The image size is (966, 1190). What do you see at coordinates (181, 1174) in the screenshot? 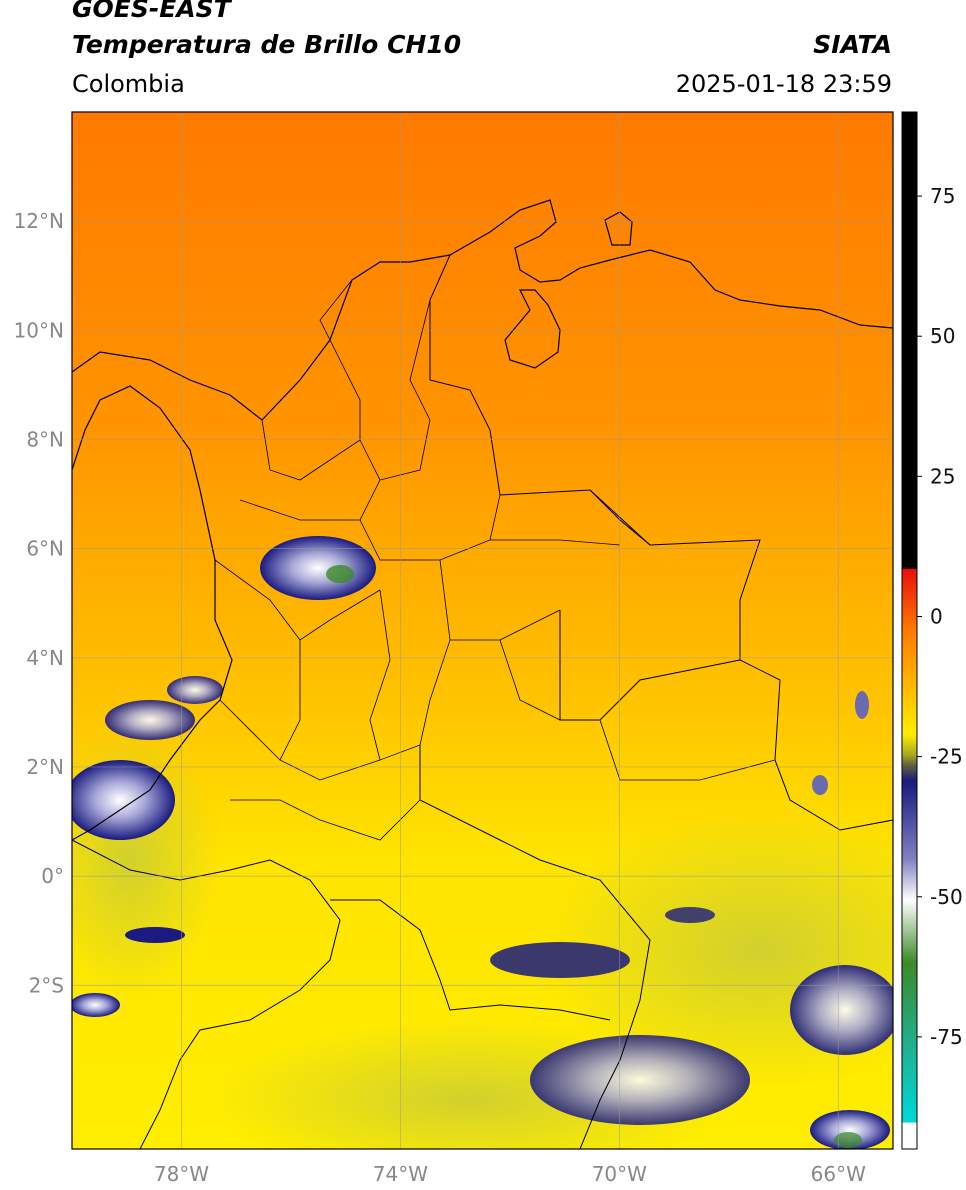
I see `lon-tick-label: 78°W` at bounding box center [181, 1174].